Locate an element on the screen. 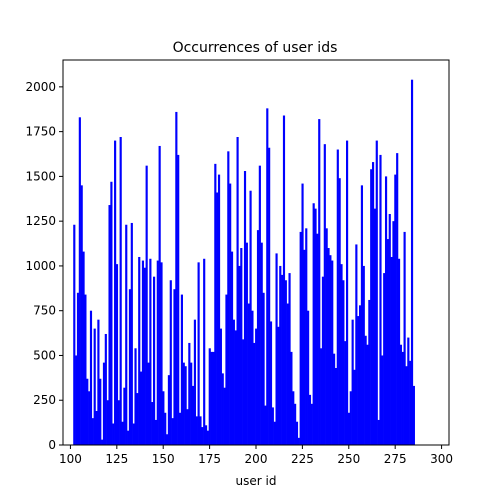 Image resolution: width=500 pixels, height=500 pixels. y-tick-label-750: 750 is located at coordinates (44, 311).